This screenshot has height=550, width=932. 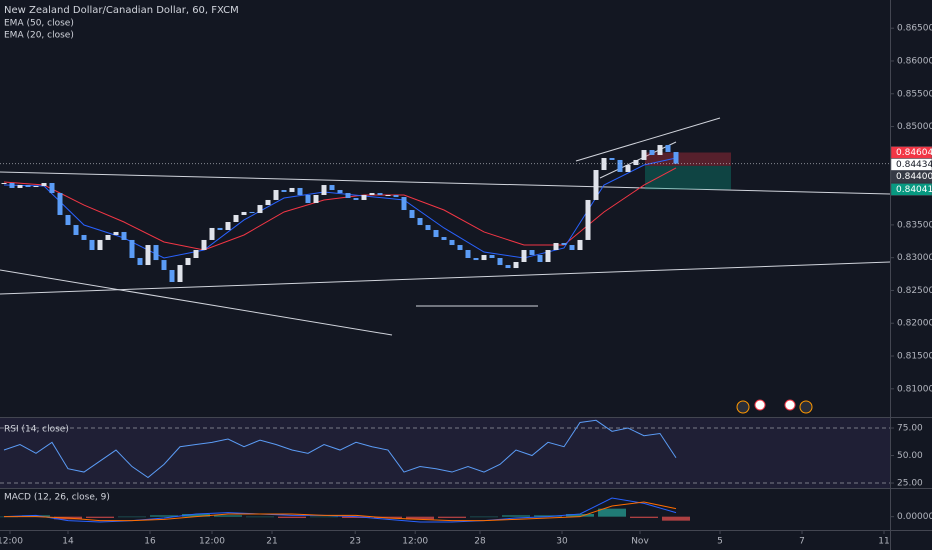 What do you see at coordinates (688, 177) in the screenshot?
I see `take-profit-zone` at bounding box center [688, 177].